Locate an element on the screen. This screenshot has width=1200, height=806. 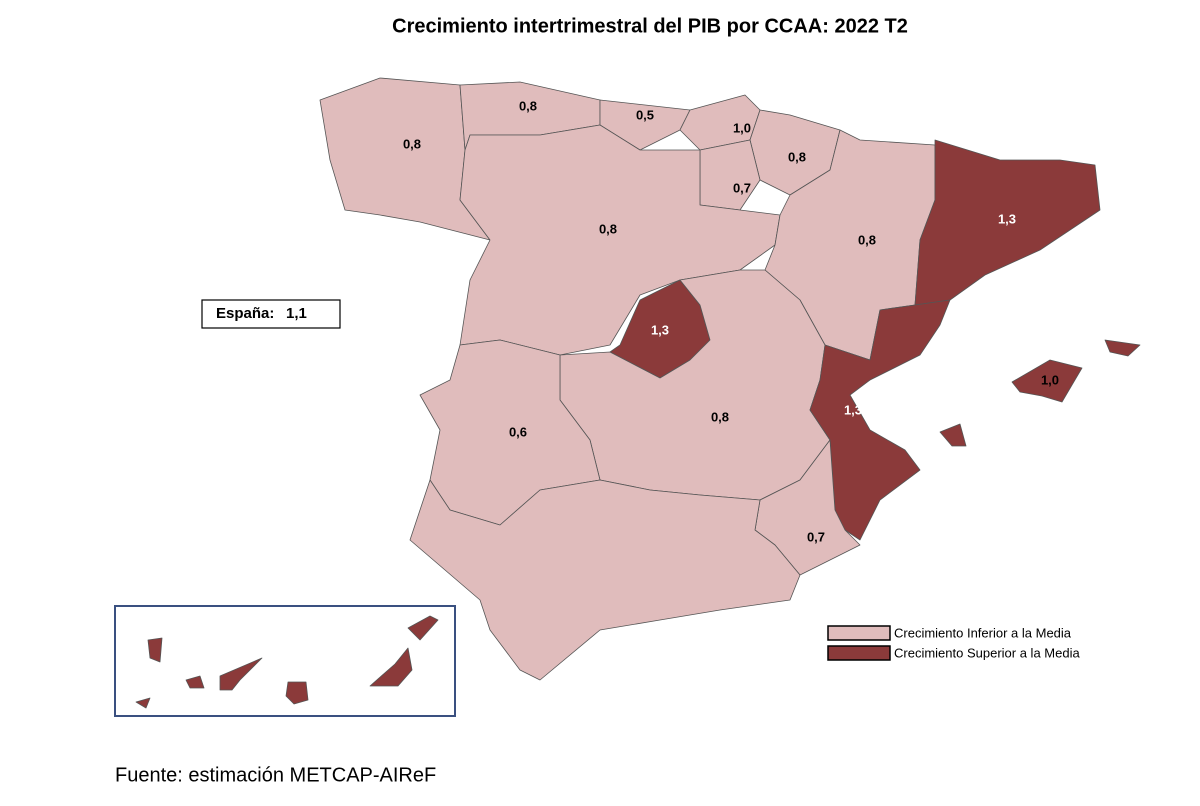
legend-label: Crecimiento Inferior a la Media is located at coordinates (983, 632).